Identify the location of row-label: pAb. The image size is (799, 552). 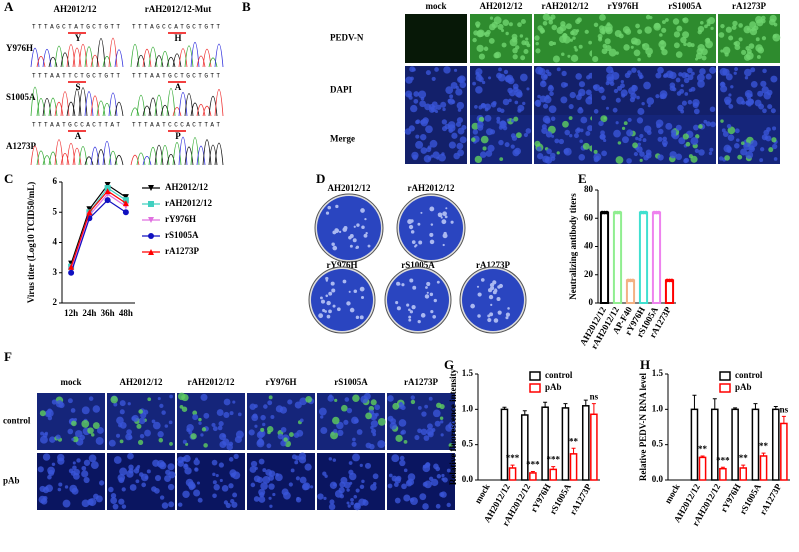
(11, 481).